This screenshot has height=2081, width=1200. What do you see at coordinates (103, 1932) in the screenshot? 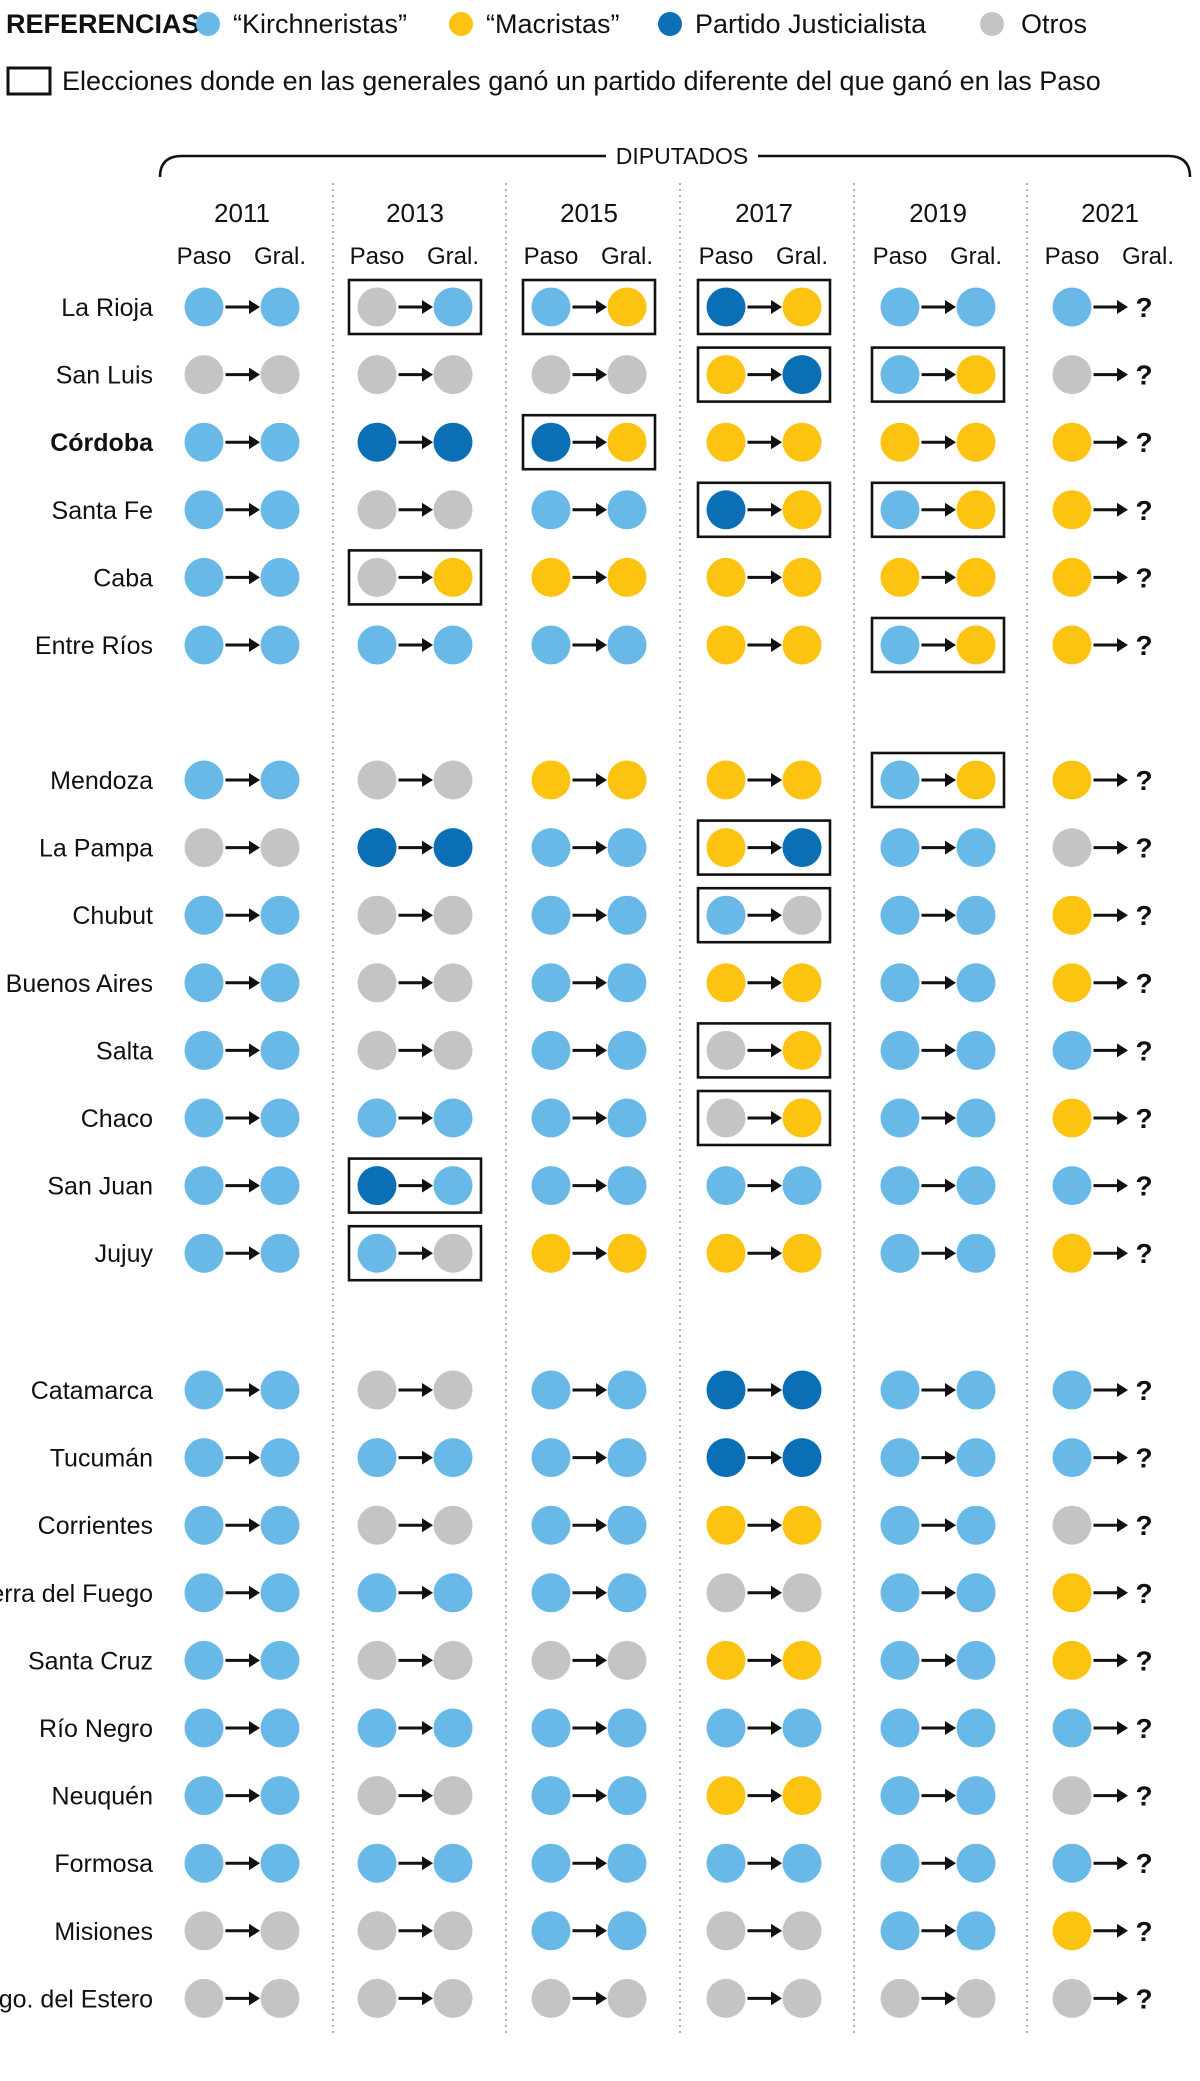
I see `province-label: Misiones` at bounding box center [103, 1932].